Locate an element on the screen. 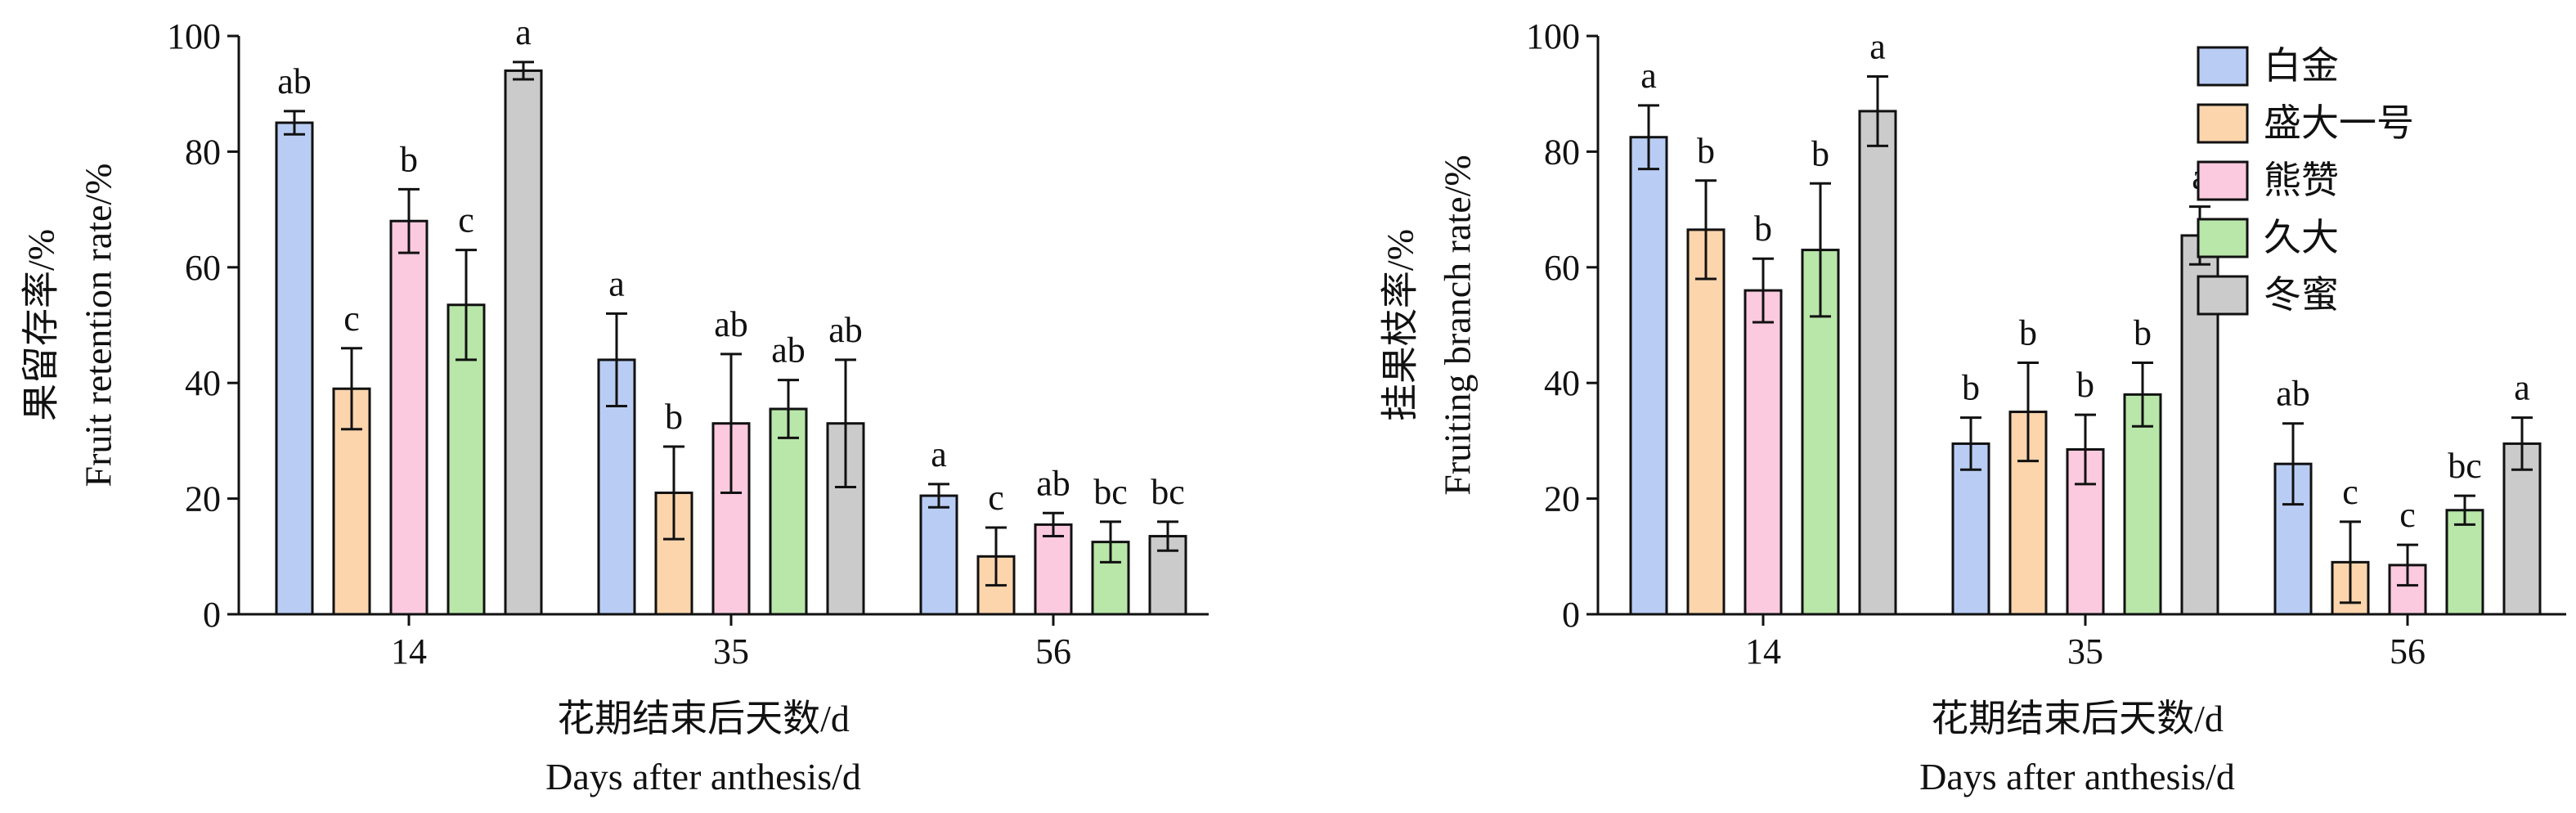  legend-label: 久大 is located at coordinates (2302, 237).